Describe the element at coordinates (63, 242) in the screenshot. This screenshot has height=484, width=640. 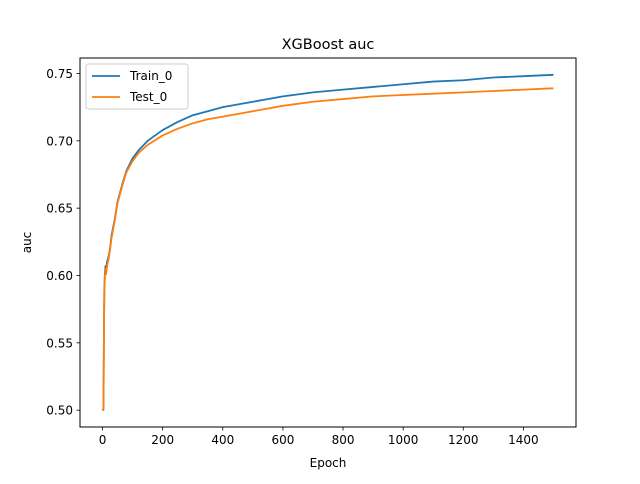
I see `y-axis: 0.50 0.55 0.60 0.65 0.70 0.75` at that location.